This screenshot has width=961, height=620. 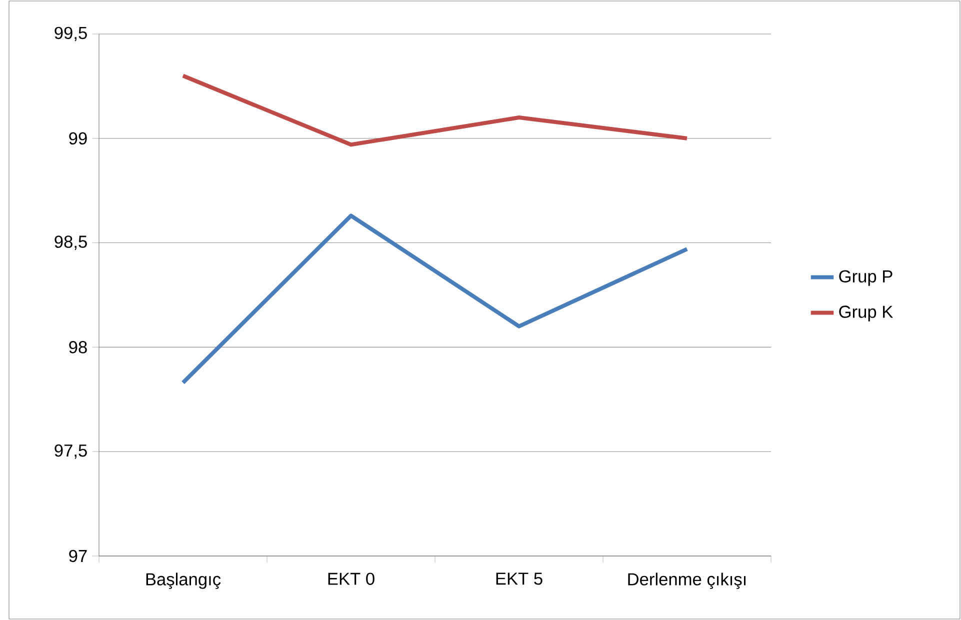 What do you see at coordinates (865, 278) in the screenshot?
I see `legend-label: Grup P` at bounding box center [865, 278].